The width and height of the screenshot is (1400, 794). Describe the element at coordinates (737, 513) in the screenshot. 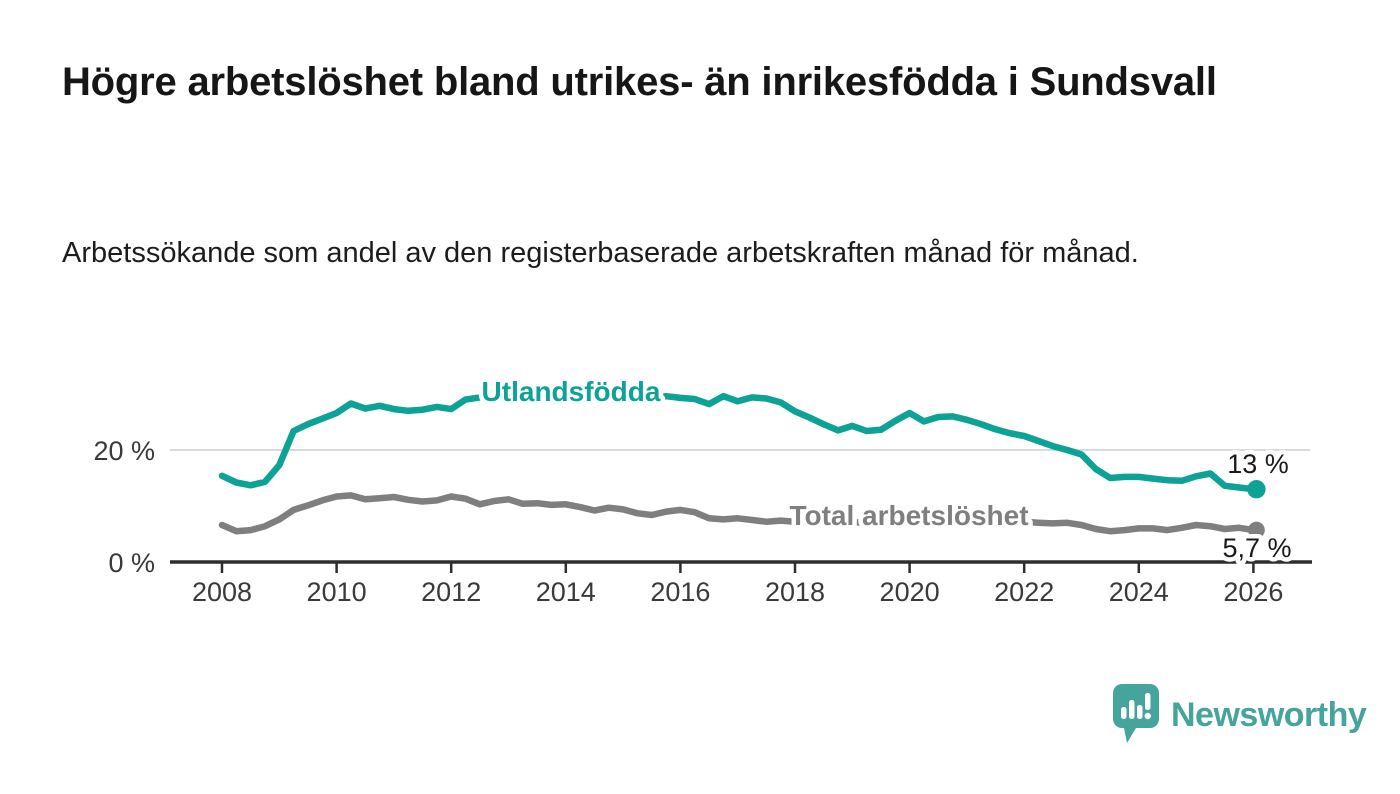

I see `series-line-total` at that location.